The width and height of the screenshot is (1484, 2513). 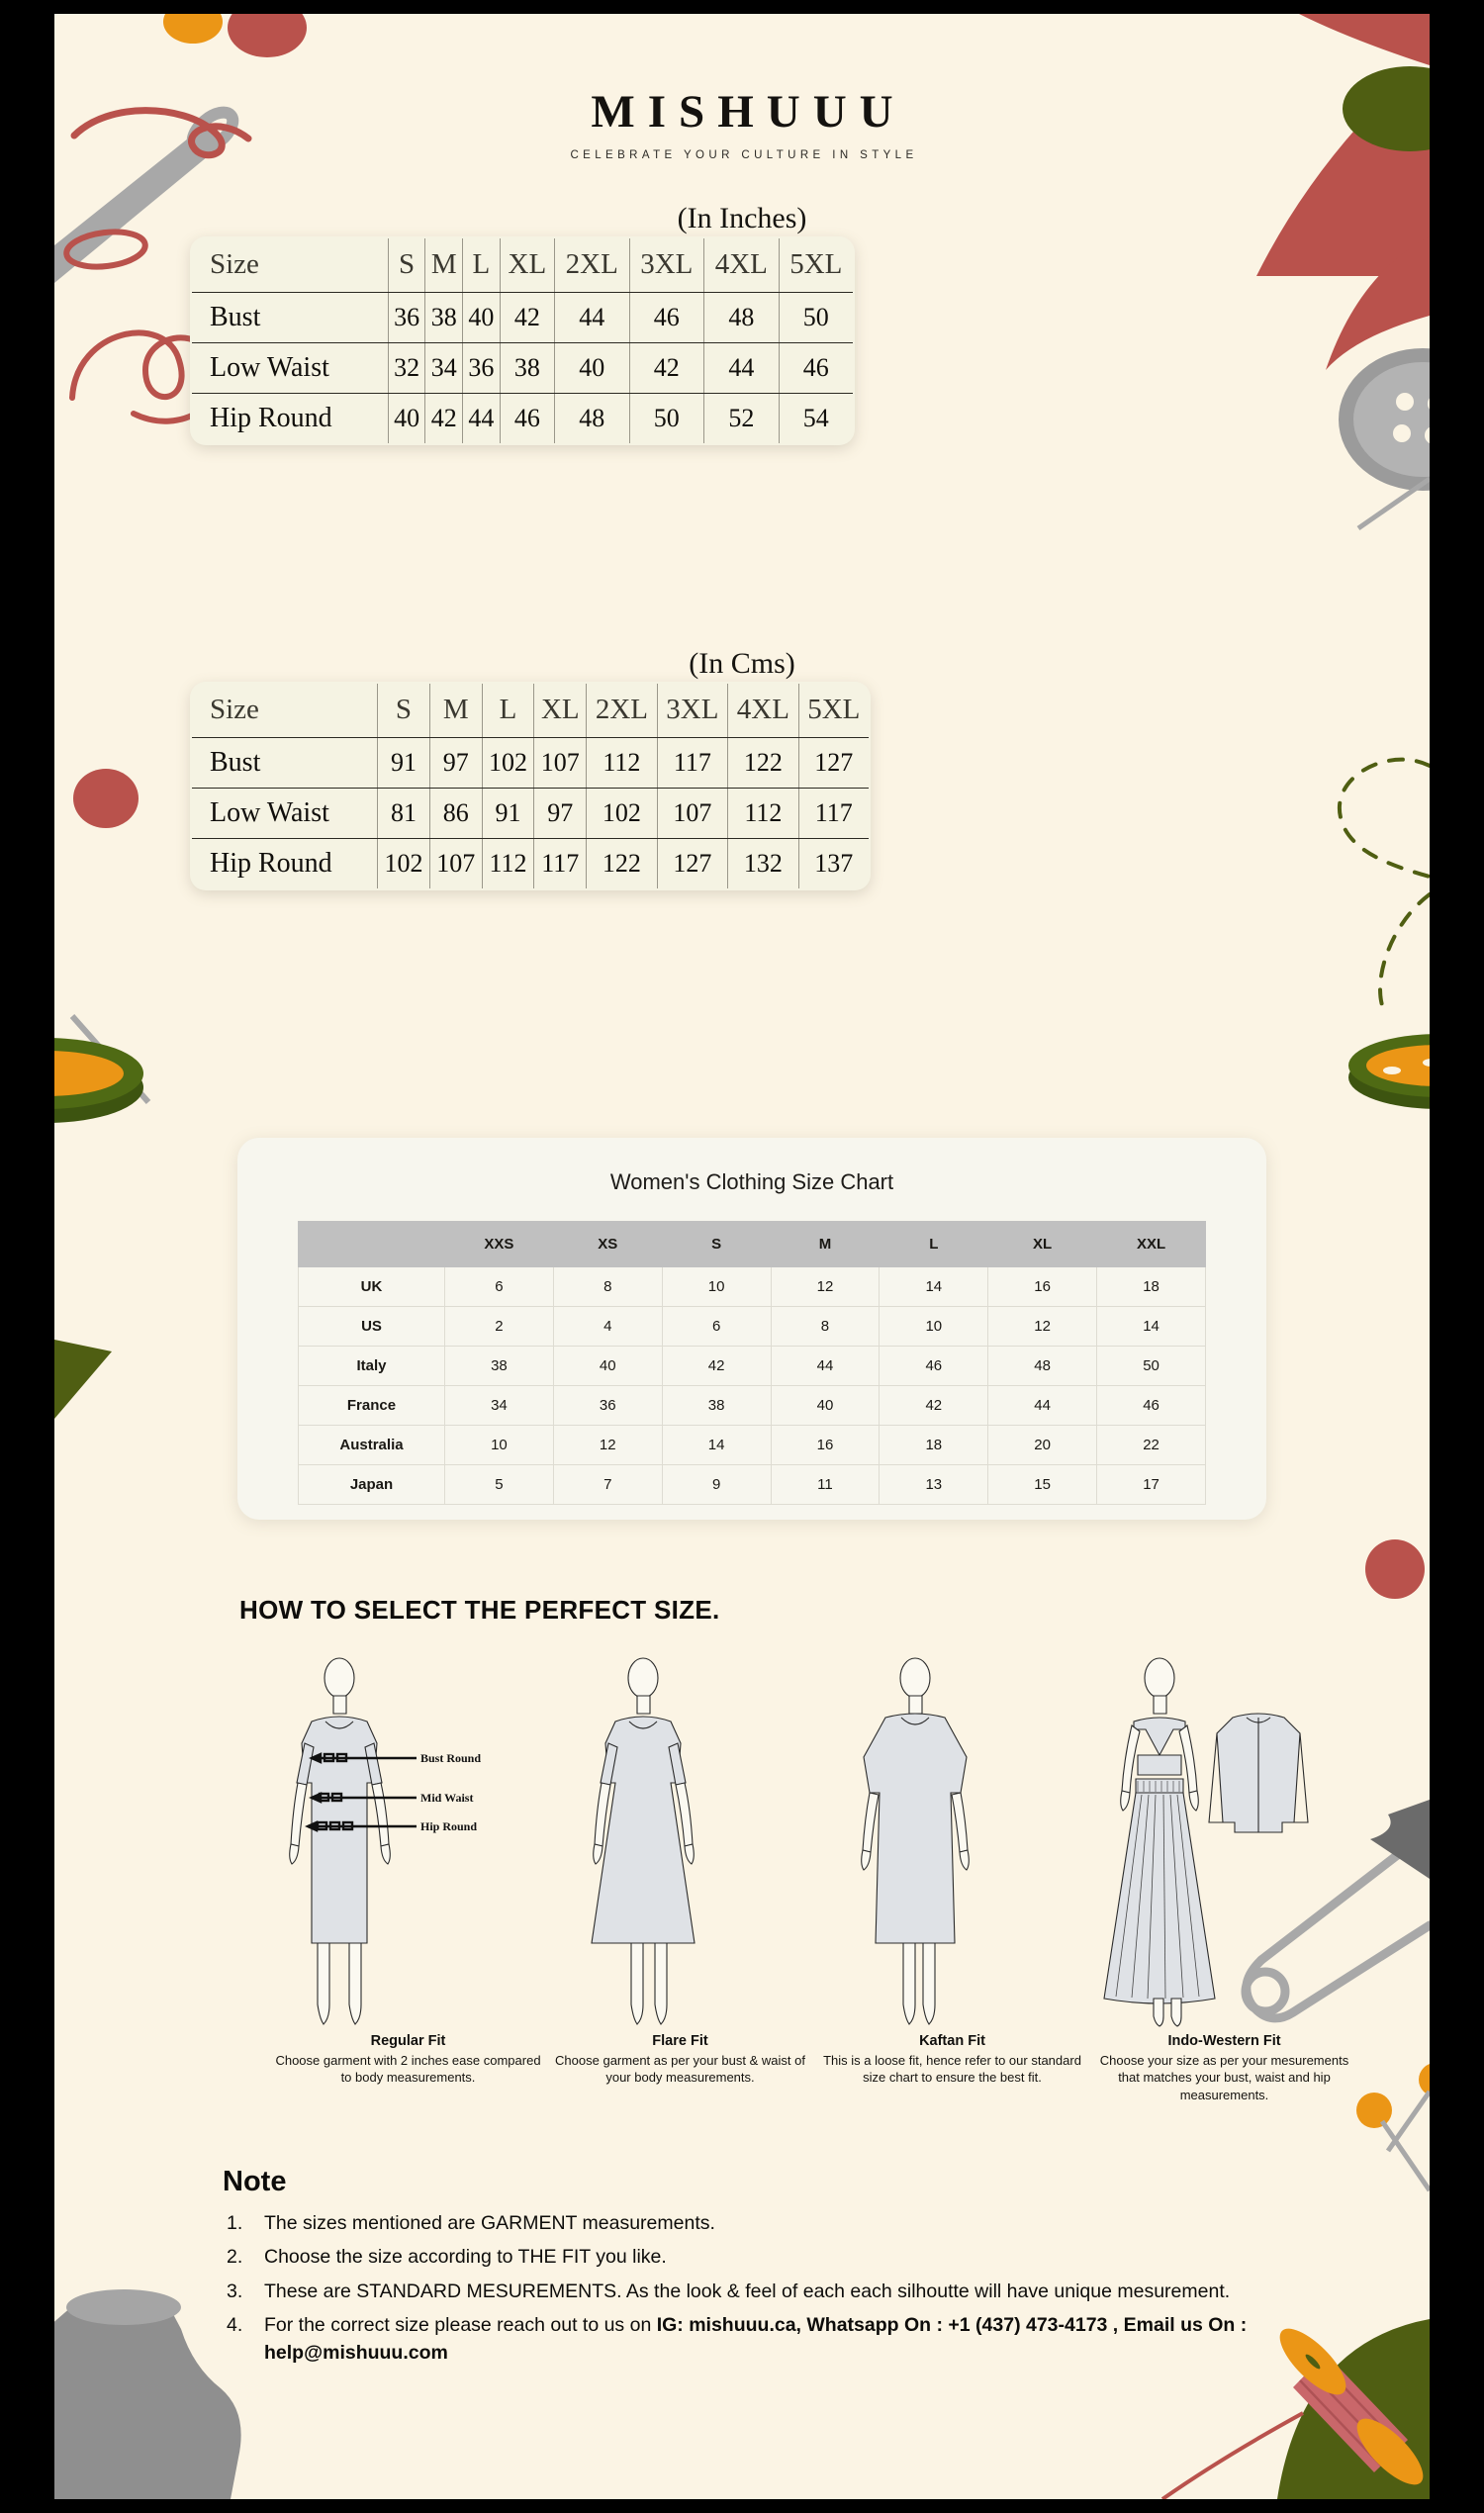 I want to click on data-cell: 112, so click(x=508, y=863).